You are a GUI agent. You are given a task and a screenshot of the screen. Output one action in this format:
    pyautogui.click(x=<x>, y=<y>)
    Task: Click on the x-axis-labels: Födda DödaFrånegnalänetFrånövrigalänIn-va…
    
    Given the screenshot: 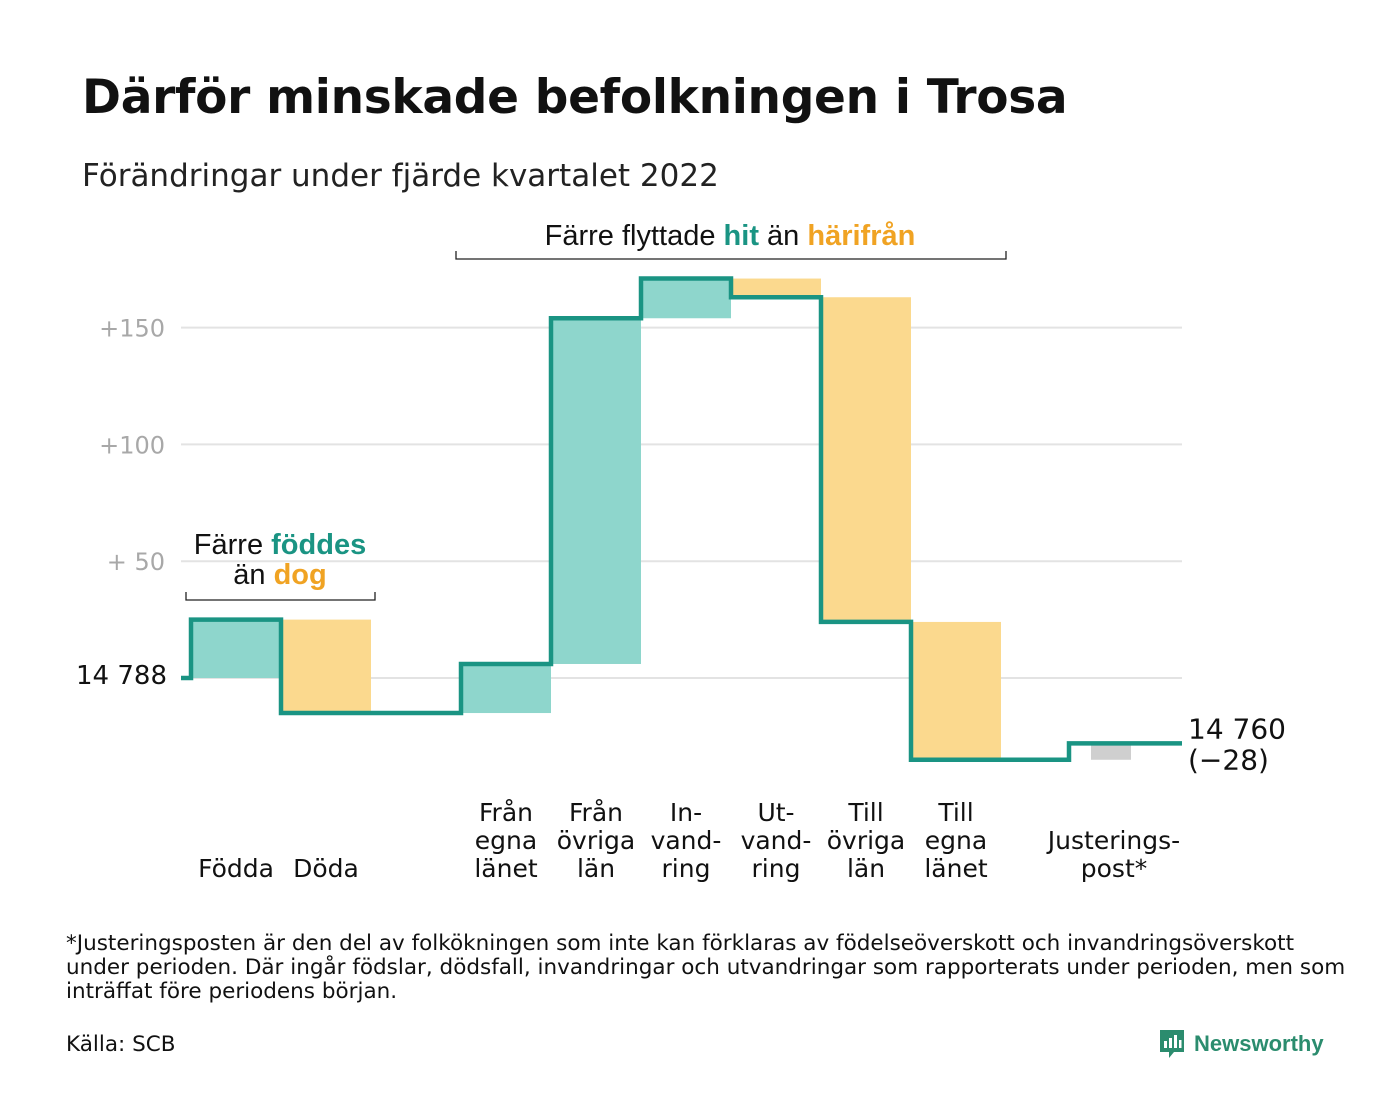 What is the action you would take?
    pyautogui.click(x=689, y=840)
    